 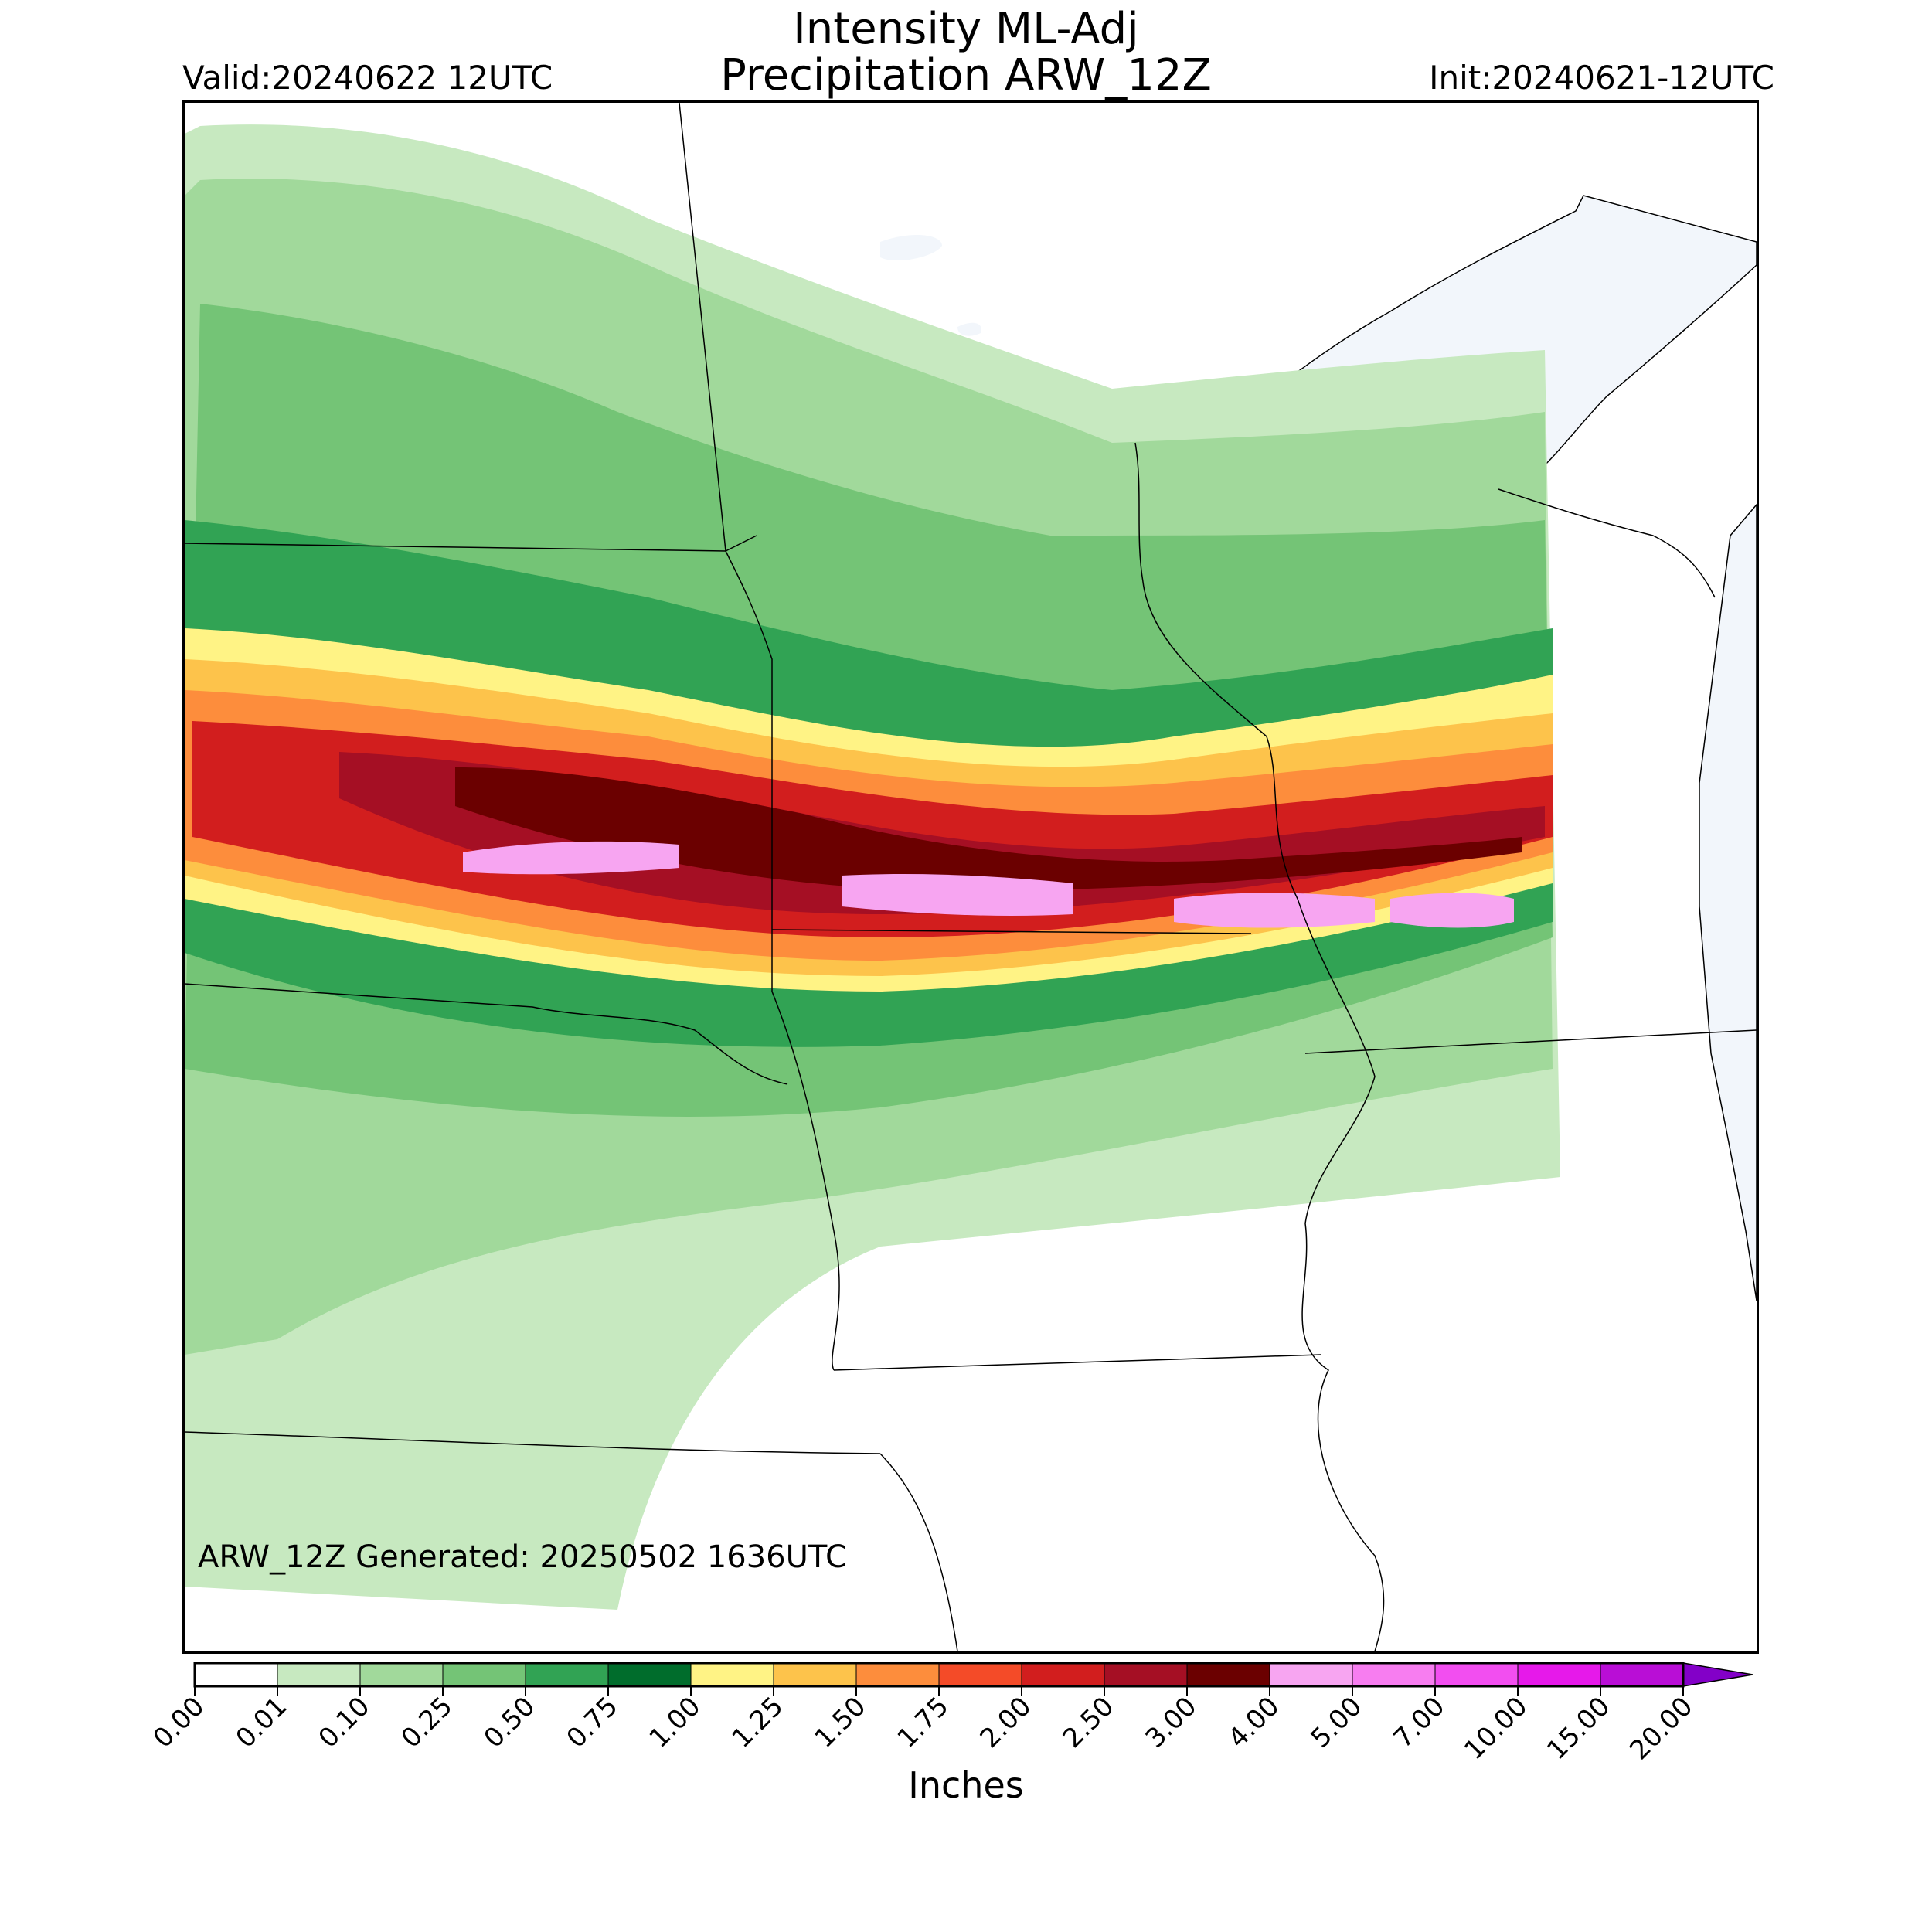 What do you see at coordinates (1419, 1723) in the screenshot?
I see `colorbar-tick-label: 7.00` at bounding box center [1419, 1723].